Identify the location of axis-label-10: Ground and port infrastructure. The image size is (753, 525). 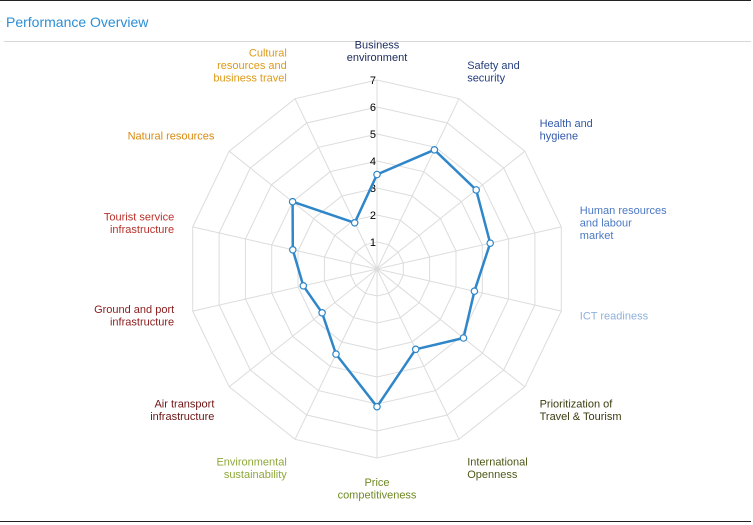
(134, 316).